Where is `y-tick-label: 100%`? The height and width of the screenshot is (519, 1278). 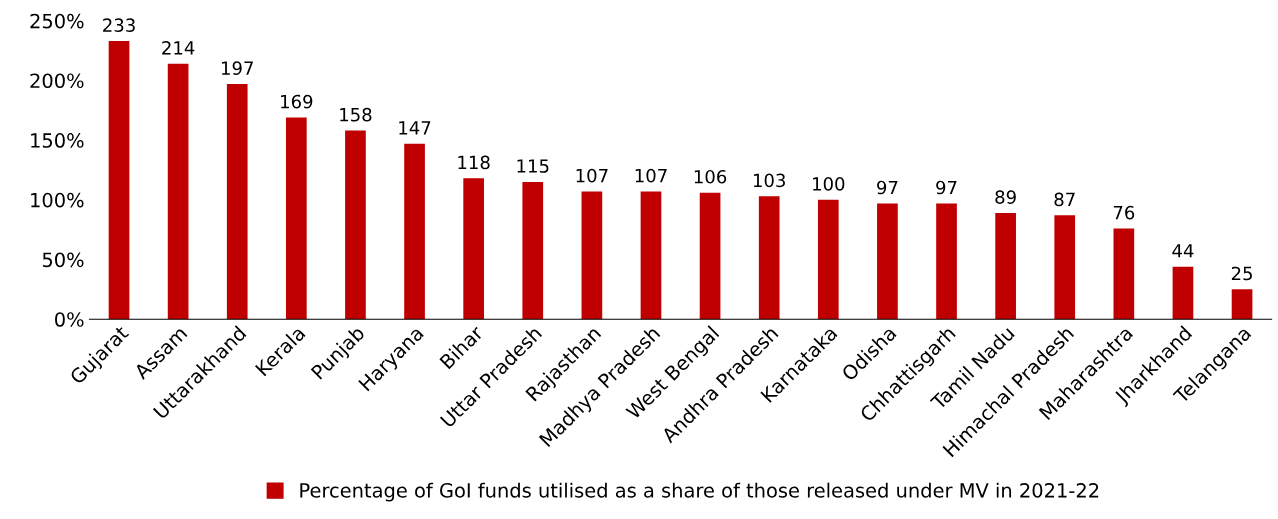 y-tick-label: 100% is located at coordinates (57, 200).